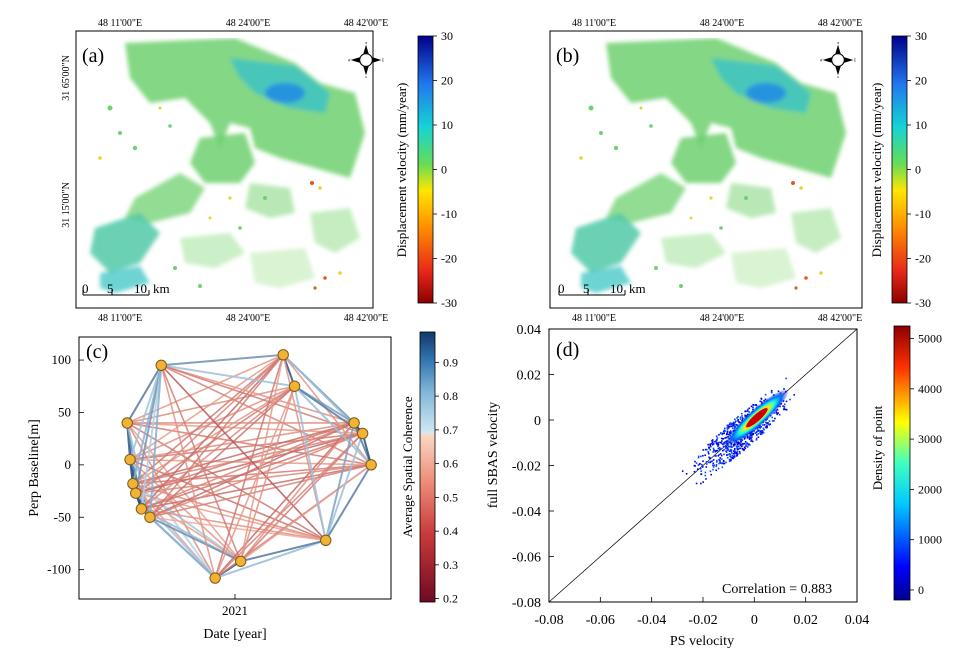 Image resolution: width=972 pixels, height=657 pixels. What do you see at coordinates (425, 169) in the screenshot?
I see `colorbar-a` at bounding box center [425, 169].